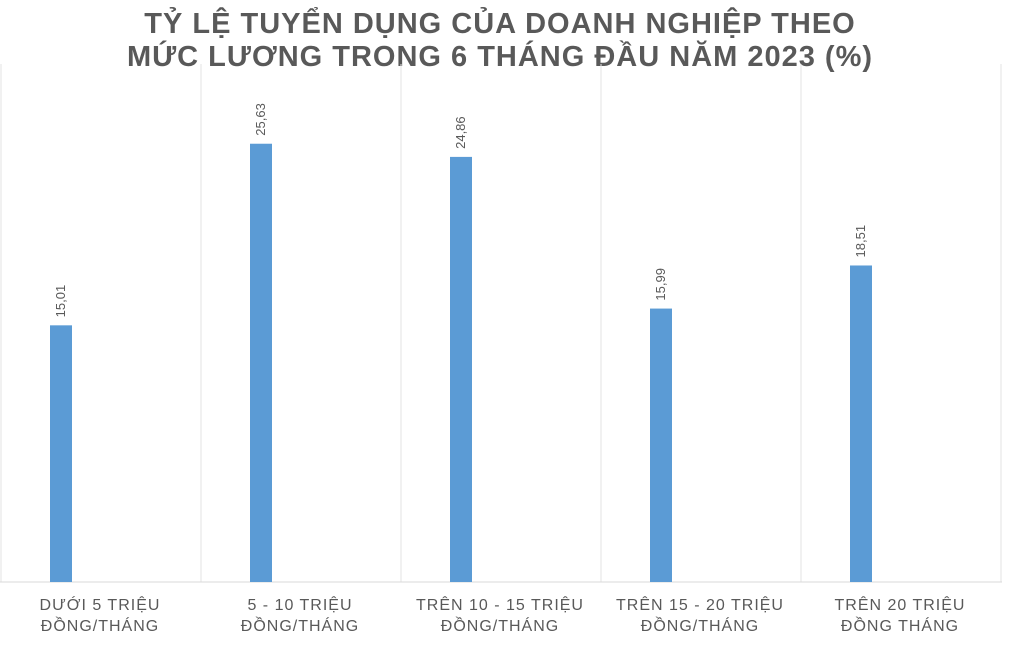 The height and width of the screenshot is (666, 1020). Describe the element at coordinates (700, 604) in the screenshot. I see `category-label-4-line-1: TRÊN 15 - 20 TRIỆU` at that location.